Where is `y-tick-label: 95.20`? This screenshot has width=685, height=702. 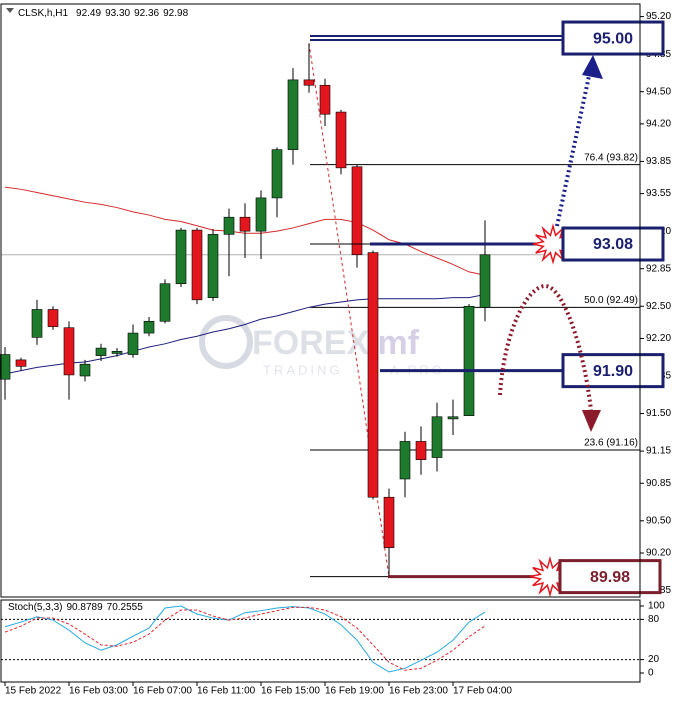 y-tick-label: 95.20 is located at coordinates (658, 16).